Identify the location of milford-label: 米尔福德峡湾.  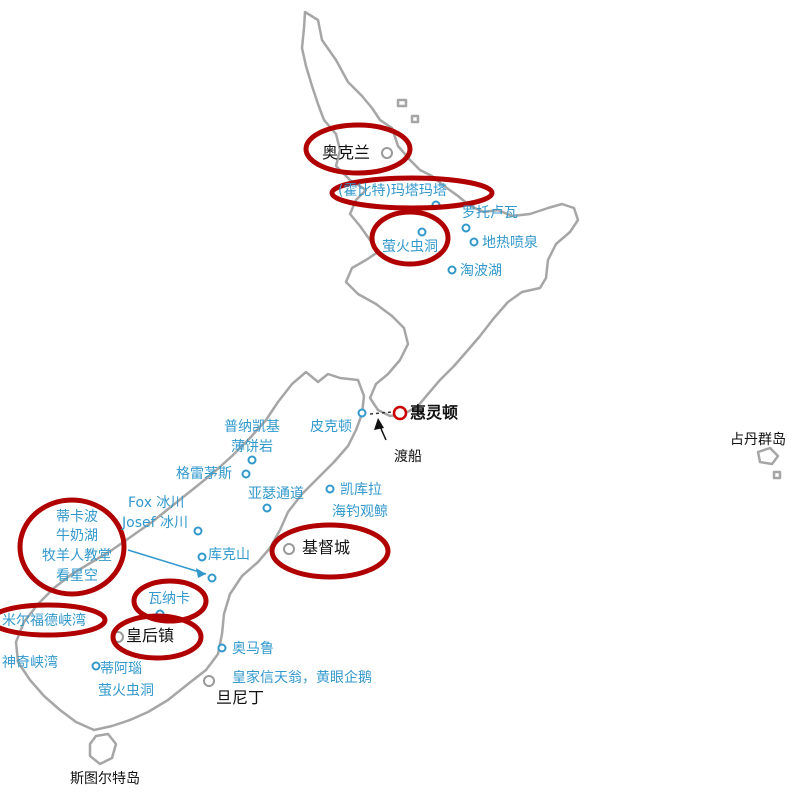
(44, 621).